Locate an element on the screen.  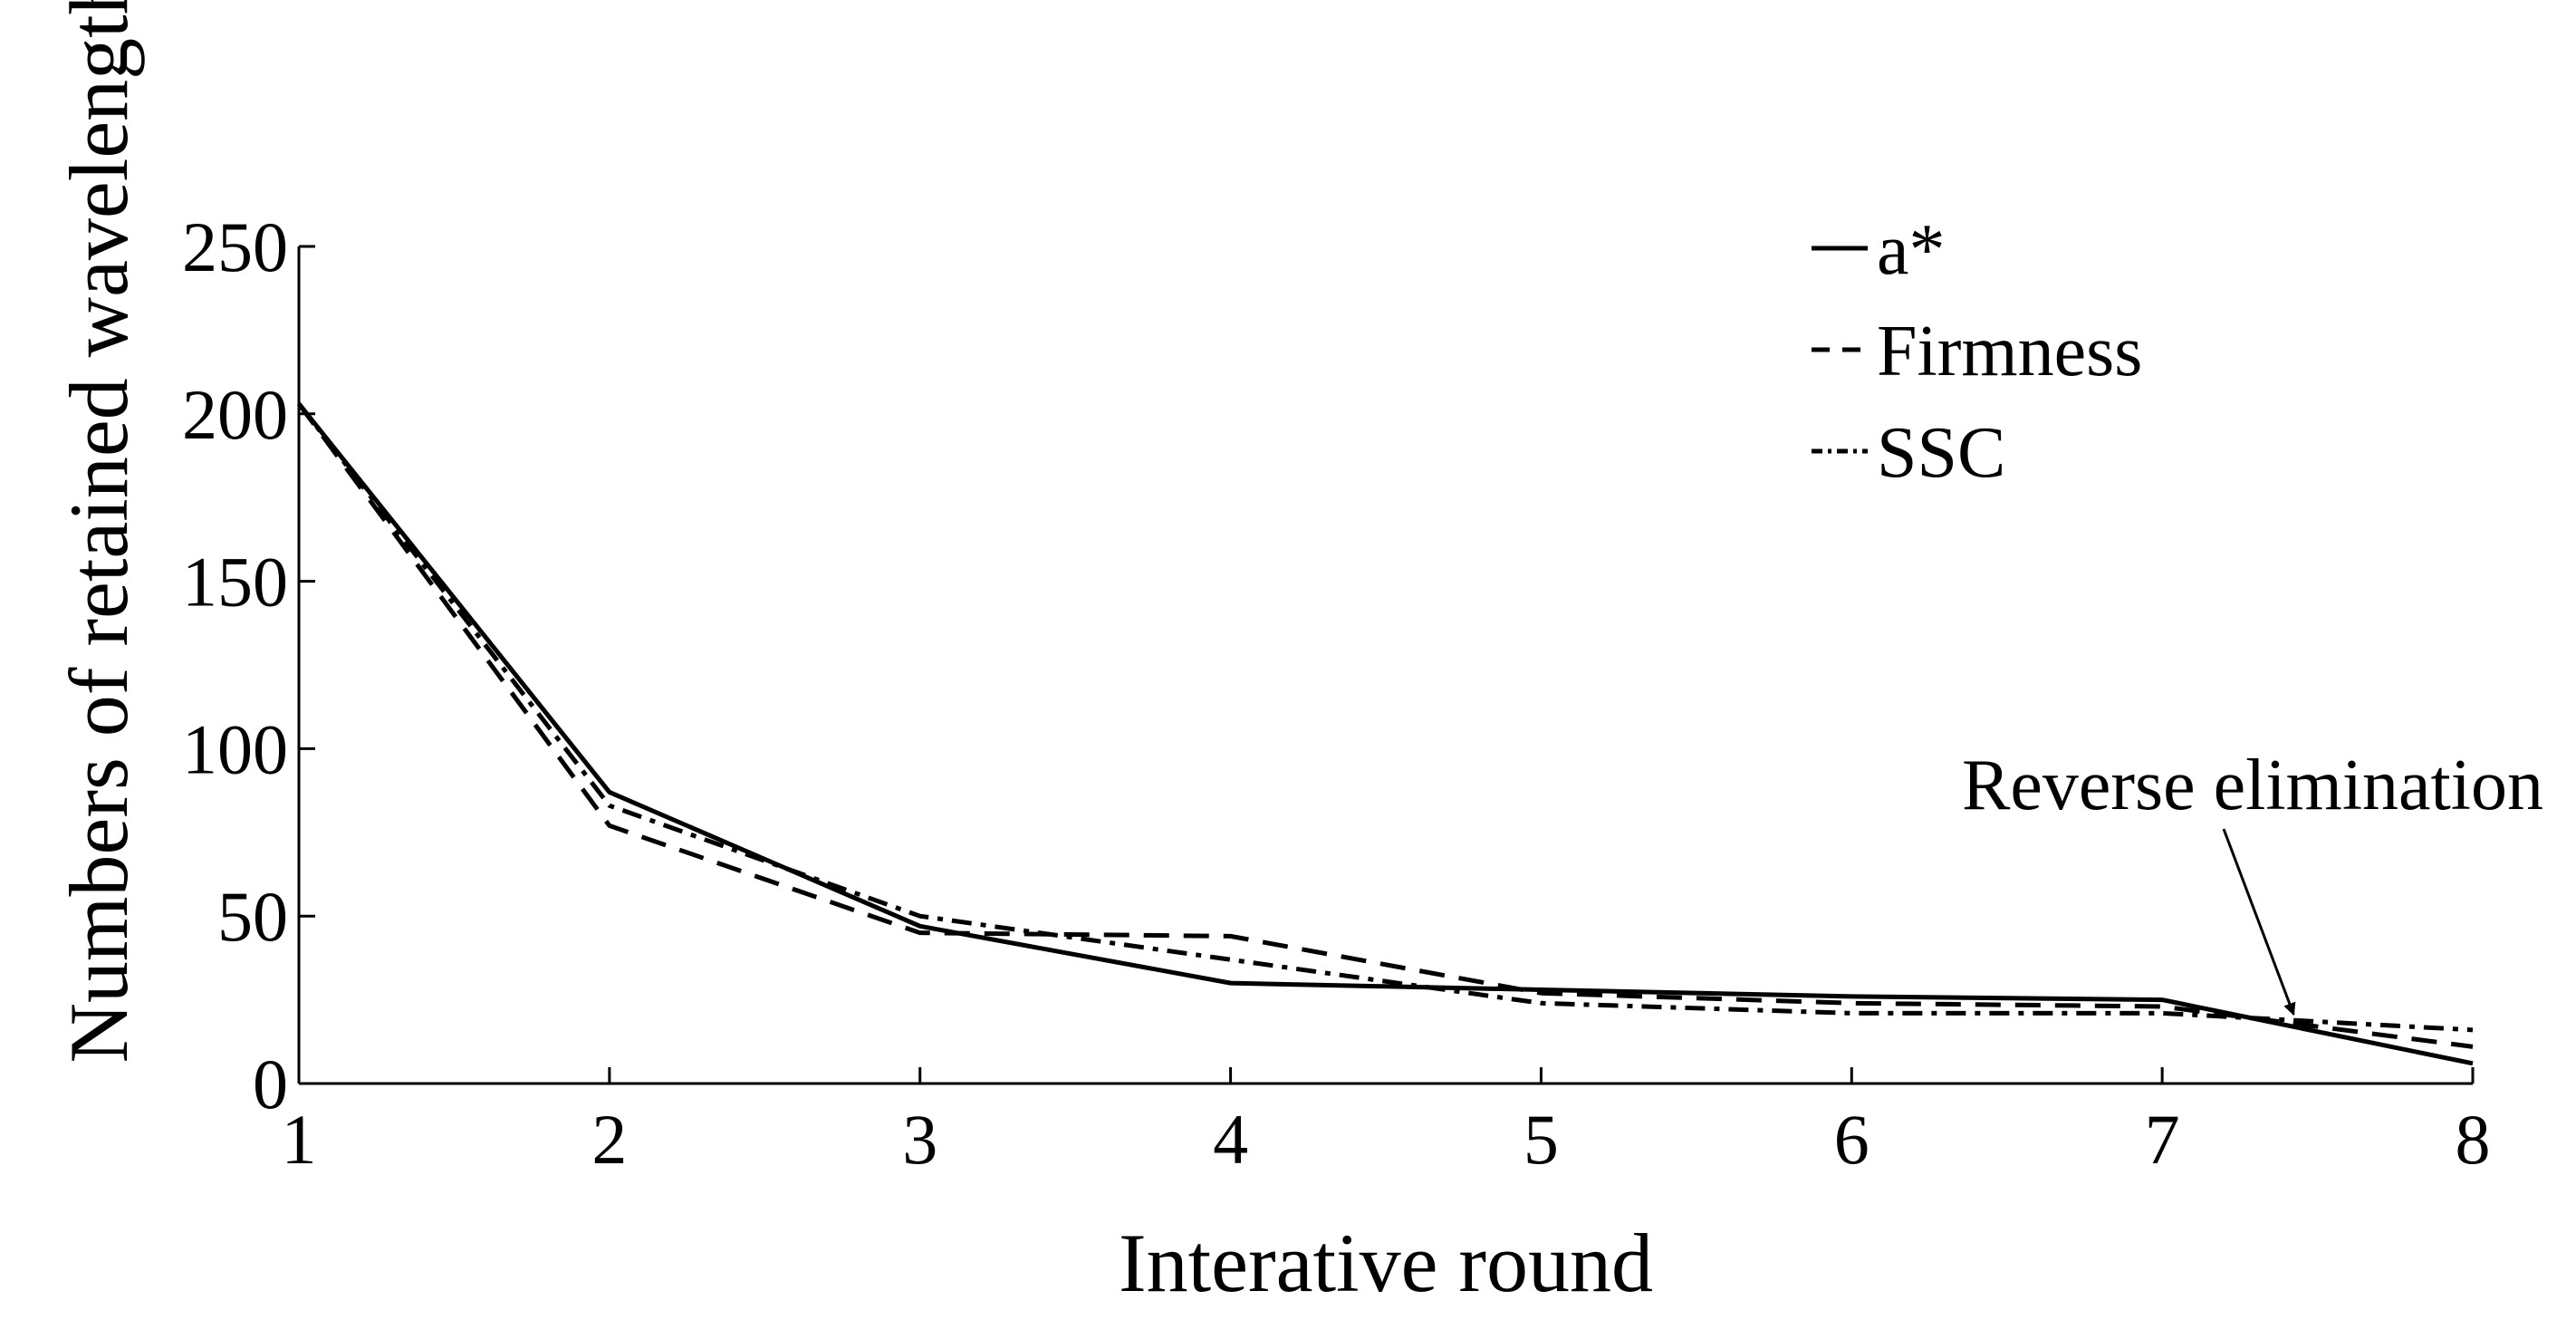
x-tick-label: 5 is located at coordinates (1541, 1140).